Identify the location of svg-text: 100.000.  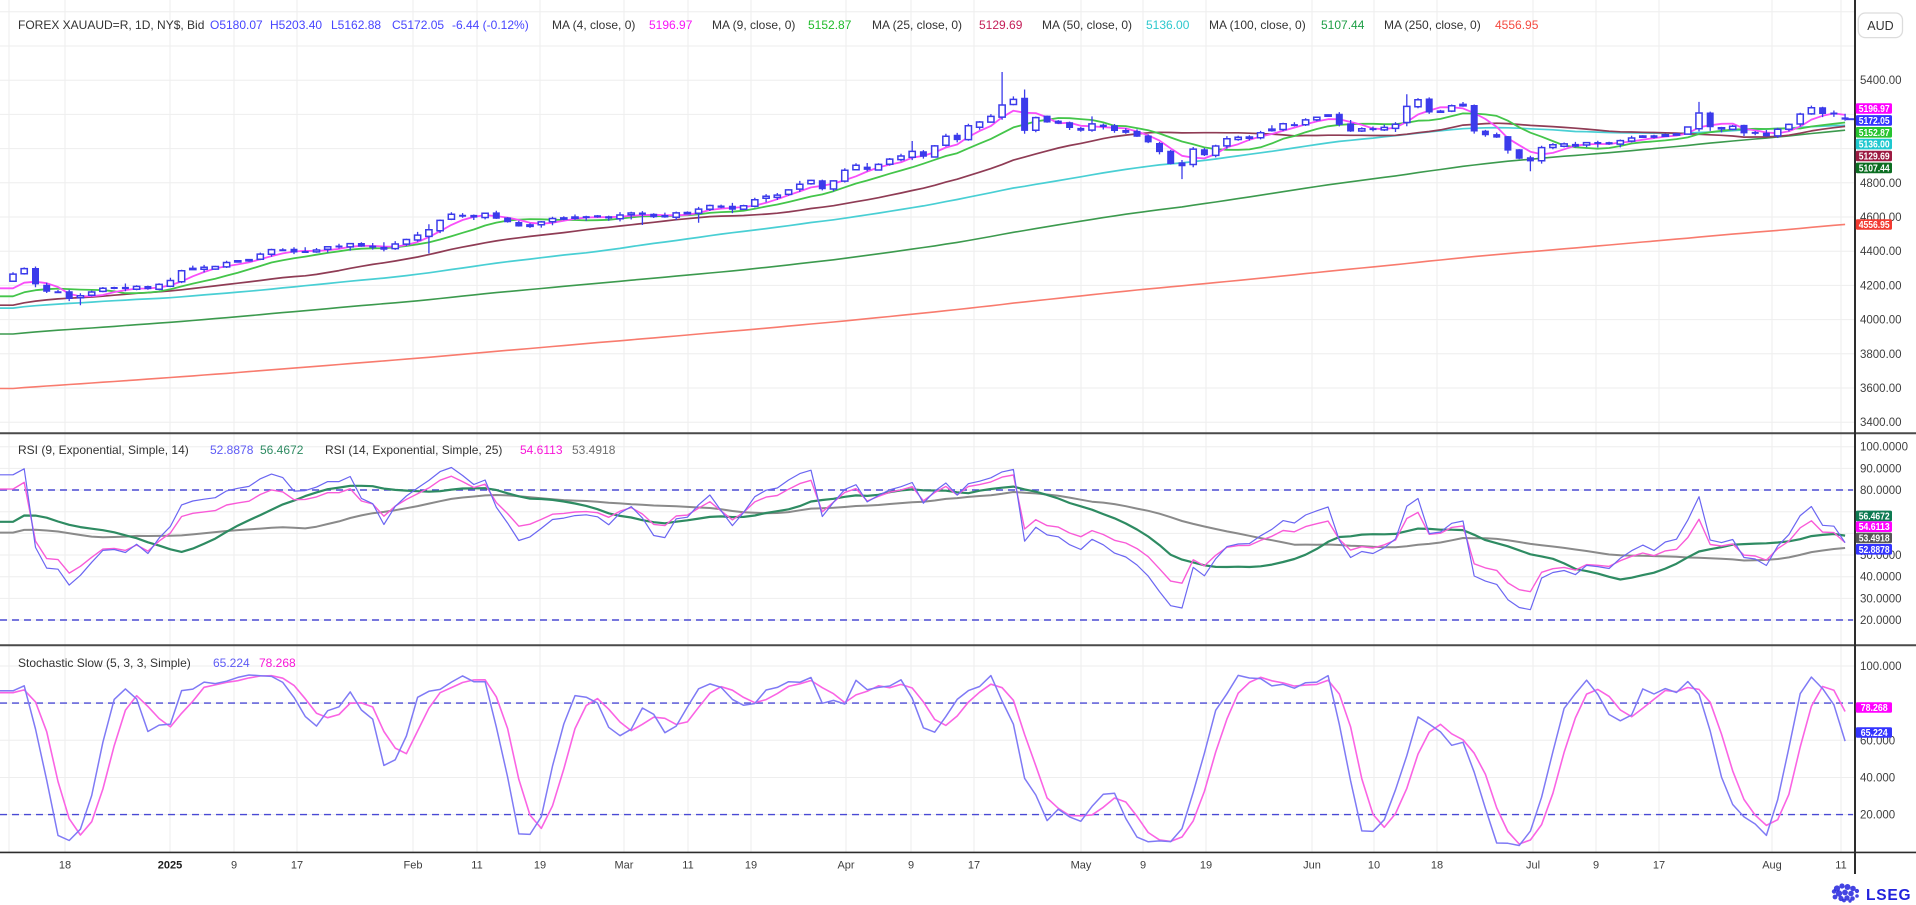
(1881, 667).